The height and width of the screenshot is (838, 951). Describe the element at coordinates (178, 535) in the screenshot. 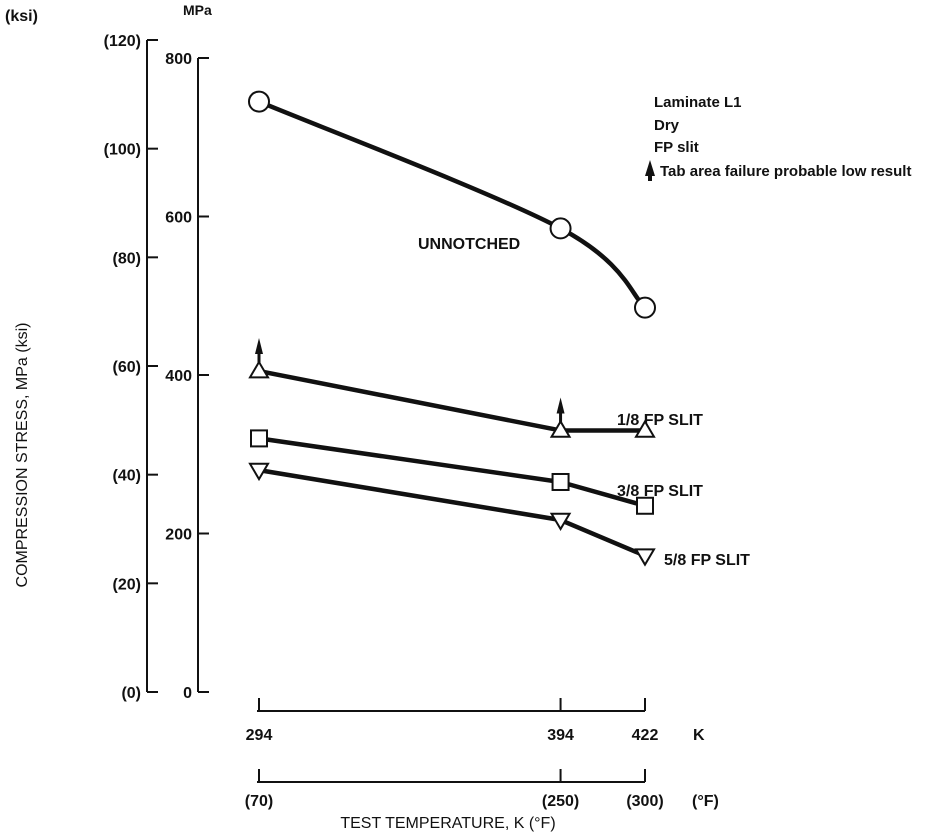

I see `mpa-tick-label: 200` at that location.